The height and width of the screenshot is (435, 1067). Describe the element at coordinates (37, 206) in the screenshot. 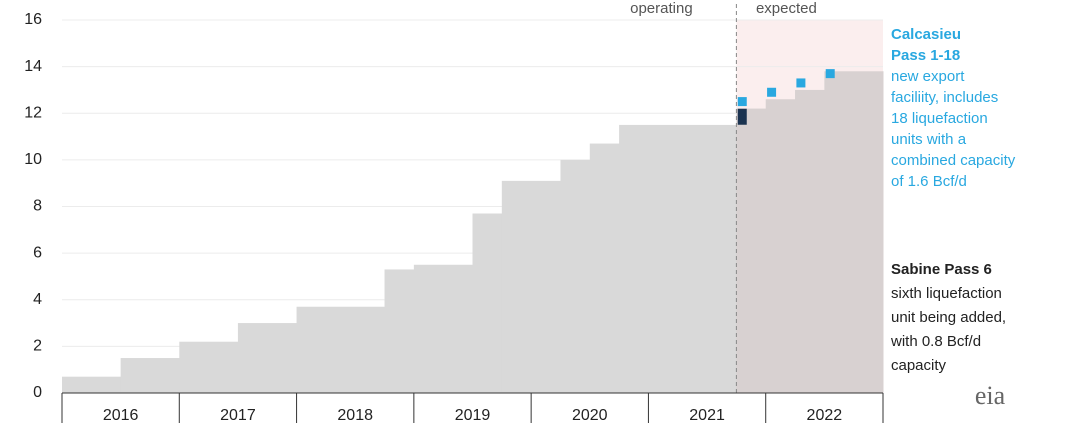

I see `y-tick-label: 8` at that location.